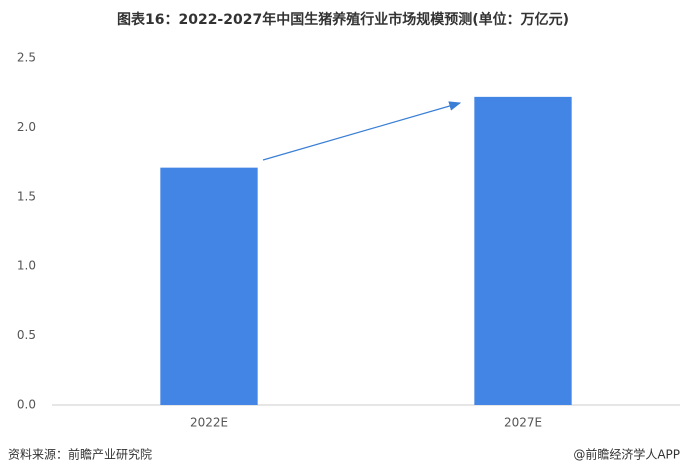 The width and height of the screenshot is (687, 476). I want to click on y-tick-label: 0.5, so click(26, 335).